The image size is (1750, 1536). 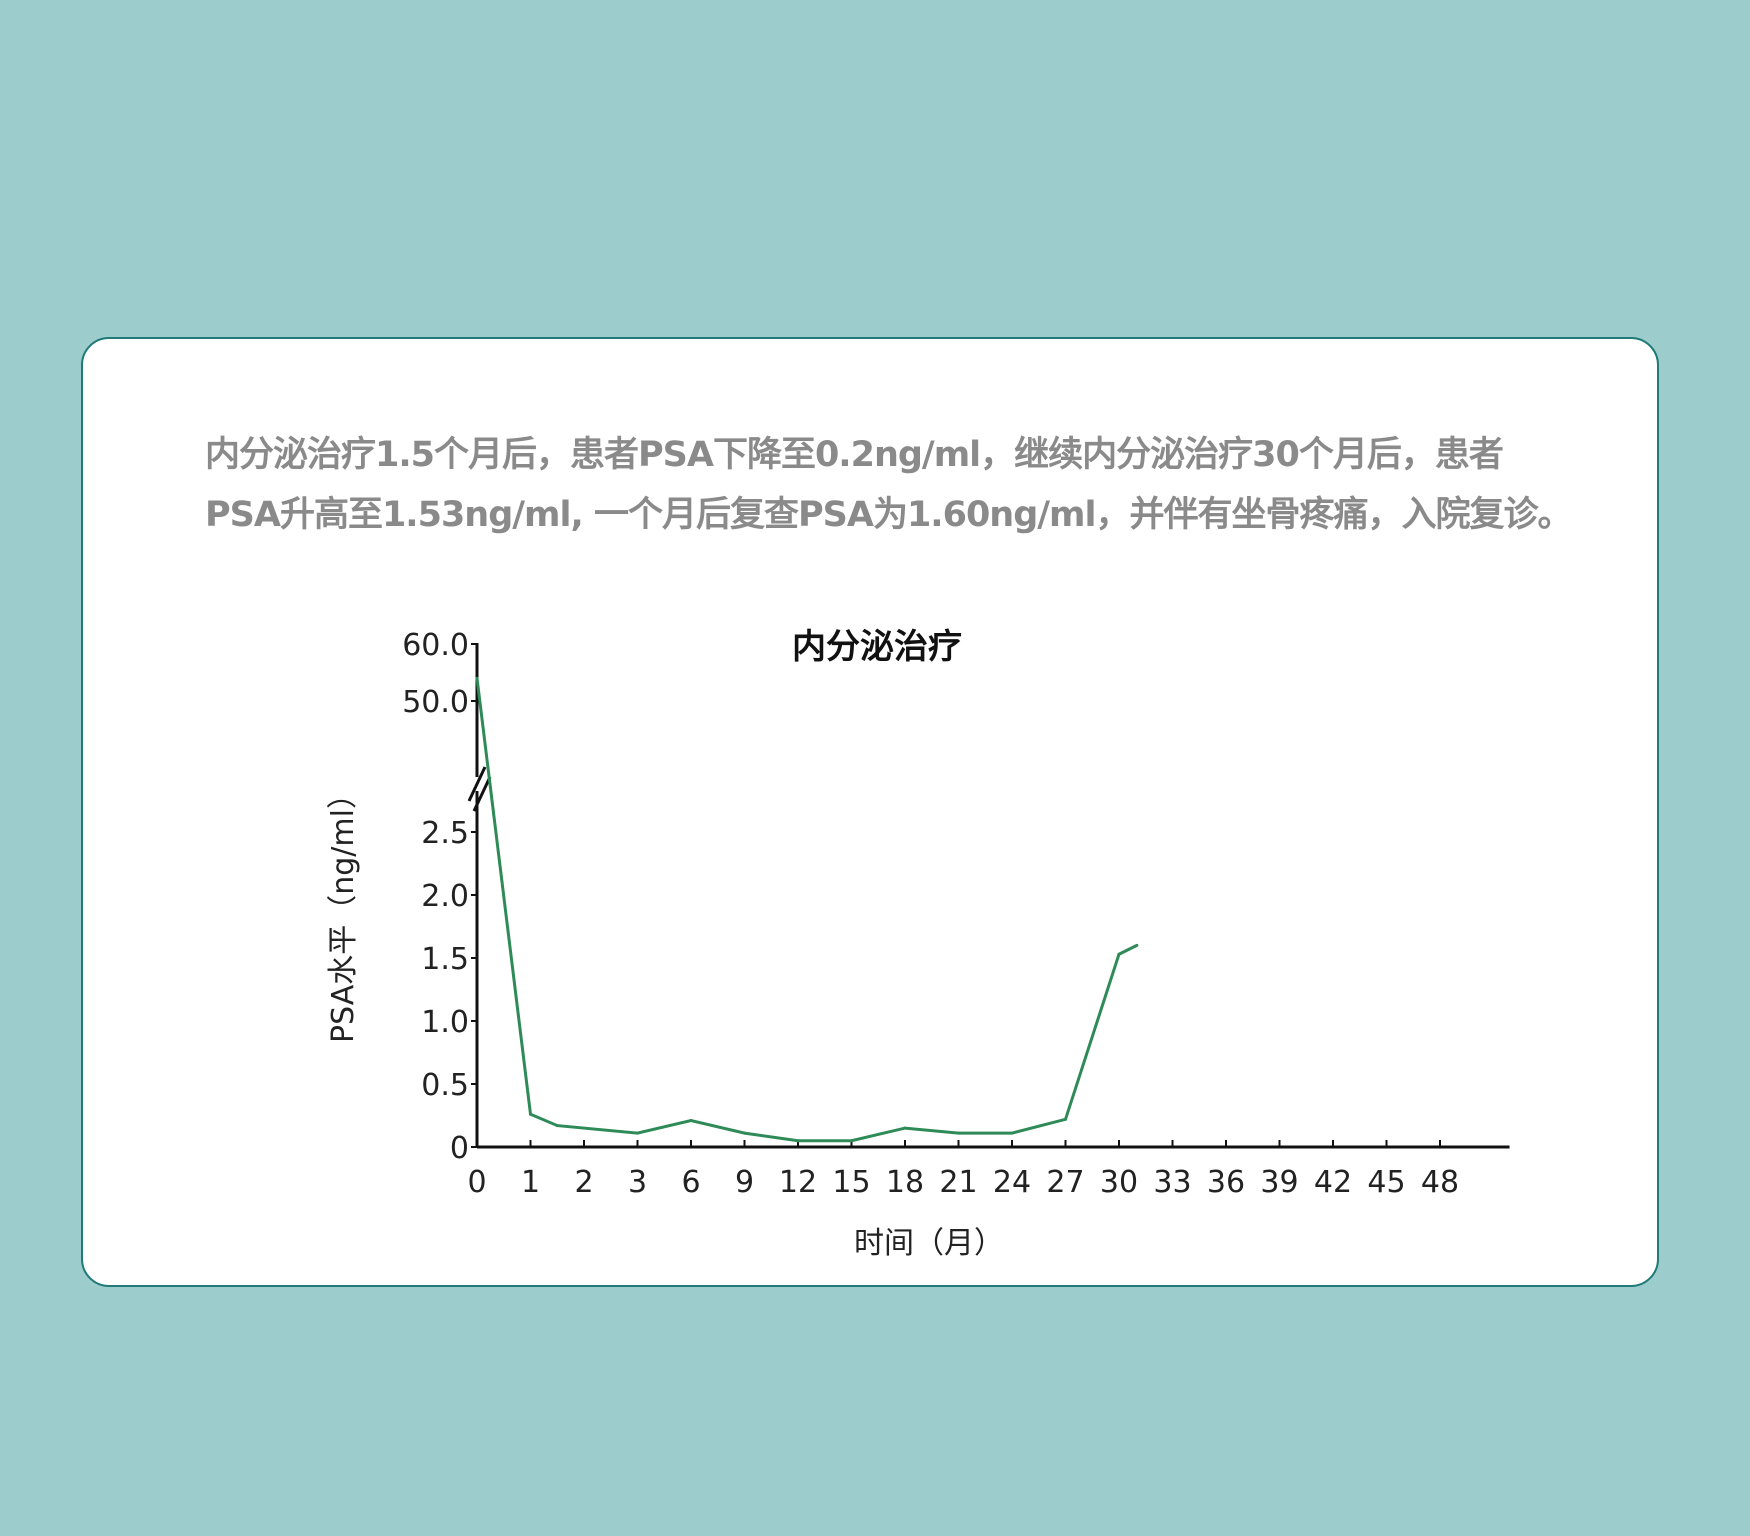 What do you see at coordinates (905, 1182) in the screenshot?
I see `x-tick-label: 18` at bounding box center [905, 1182].